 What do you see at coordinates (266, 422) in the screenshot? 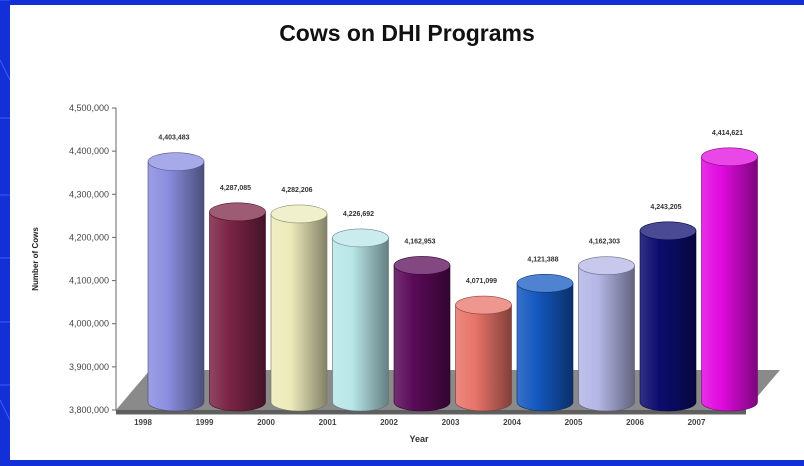
I see `x-tick-label: 2000` at bounding box center [266, 422].